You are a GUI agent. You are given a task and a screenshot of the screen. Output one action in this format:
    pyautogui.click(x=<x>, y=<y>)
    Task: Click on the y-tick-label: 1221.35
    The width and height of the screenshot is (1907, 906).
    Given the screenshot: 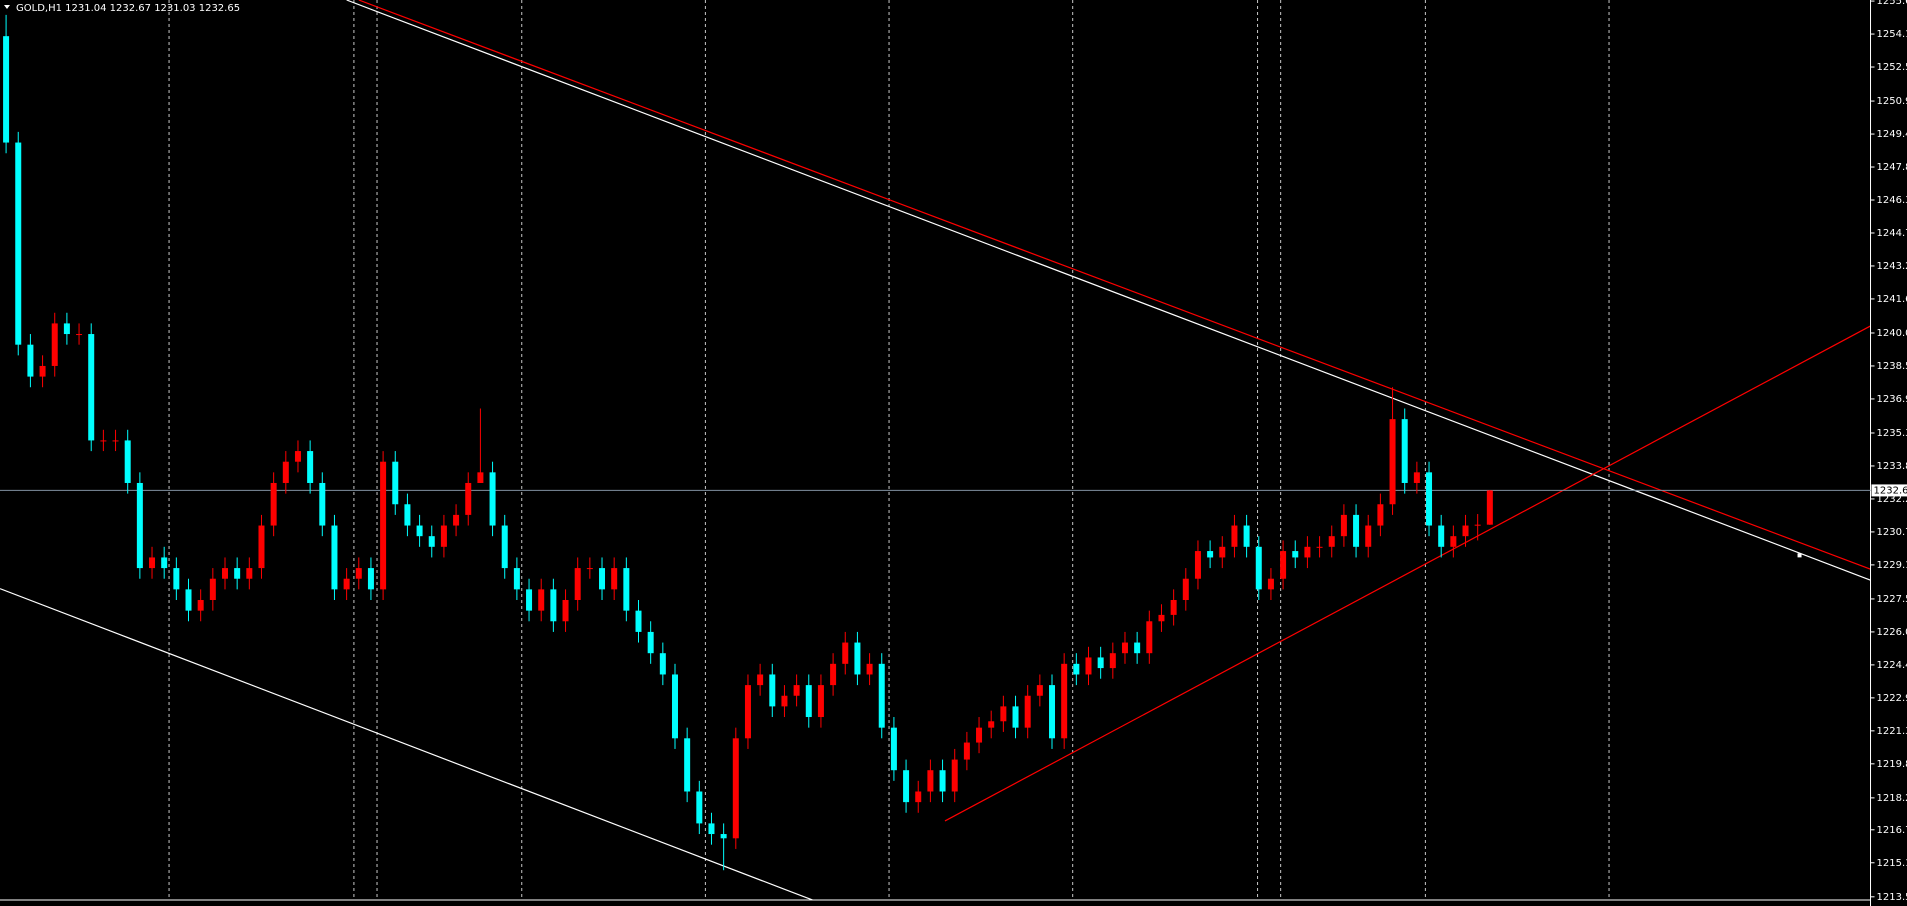 What is the action you would take?
    pyautogui.click(x=1892, y=731)
    